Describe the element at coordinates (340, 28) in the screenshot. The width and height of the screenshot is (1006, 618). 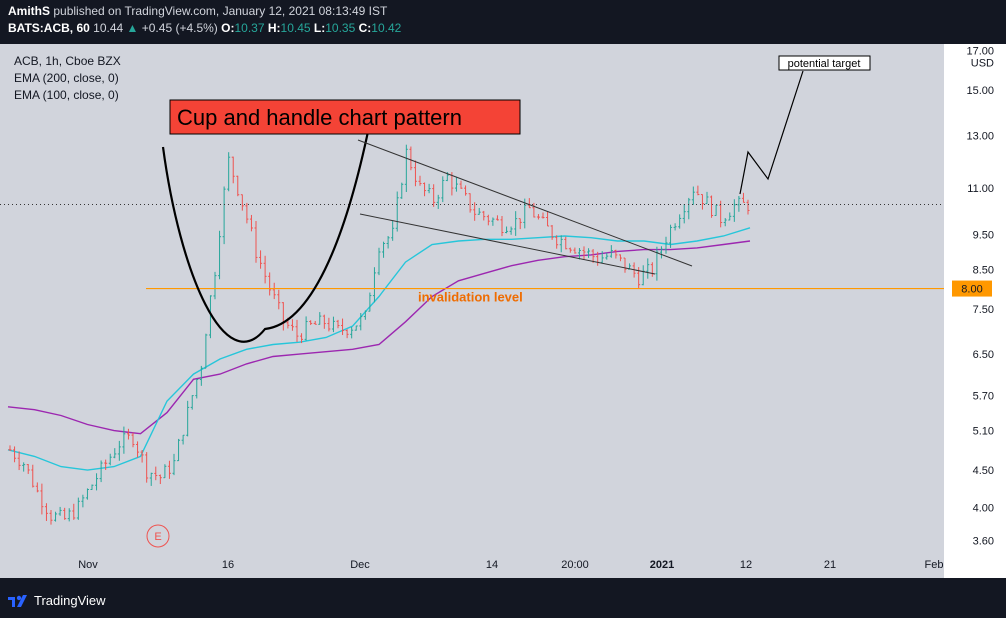
I see `low-value: 10.35` at that location.